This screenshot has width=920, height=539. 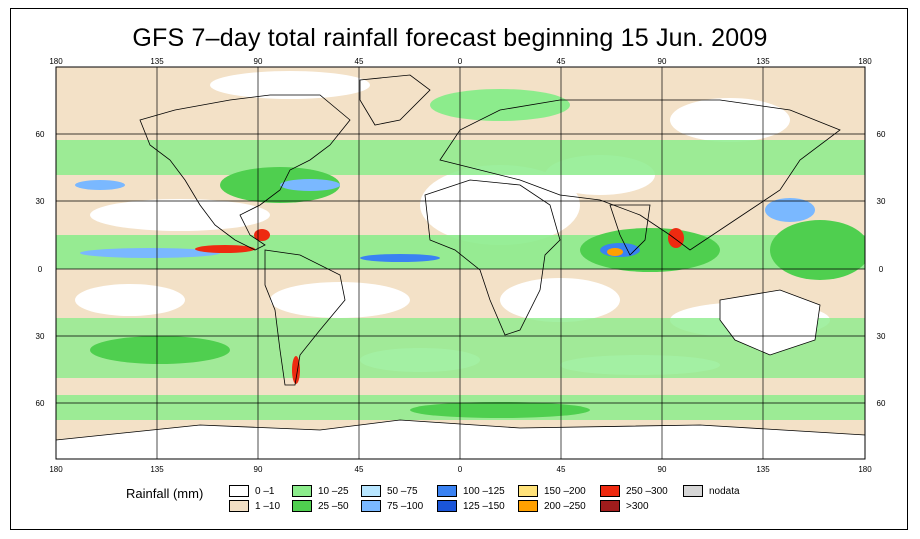 I want to click on legend-label: 150 –200, so click(x=565, y=491).